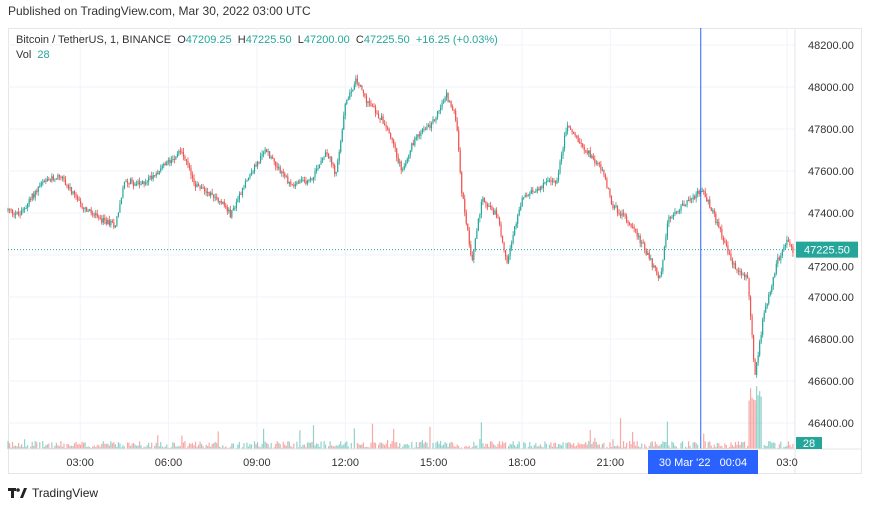 This screenshot has width=870, height=507. I want to click on price-tick-label: 47000.00, so click(831, 298).